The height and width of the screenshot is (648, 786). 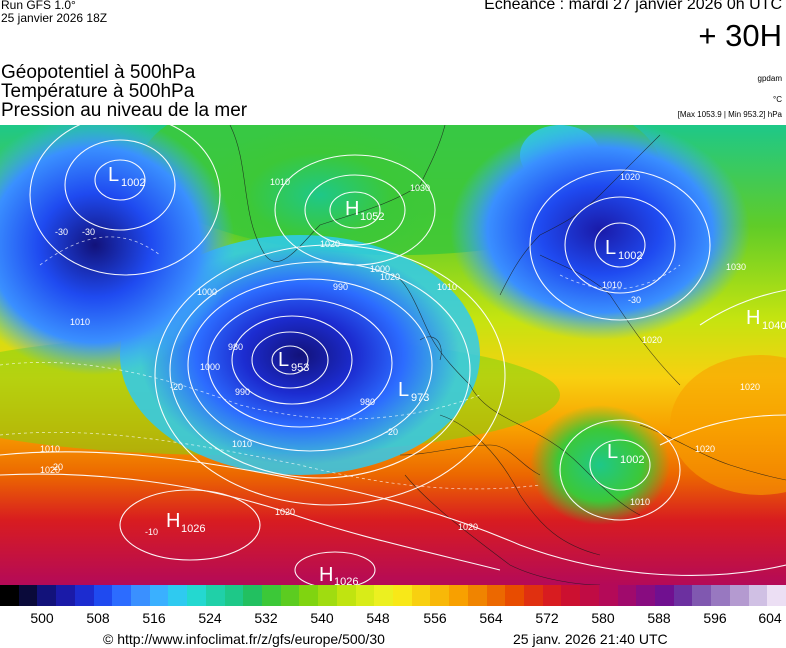 What do you see at coordinates (729, 114) in the screenshot?
I see `unit-pressure-range: [Max 1053.9 | Min 953.2] hPa` at bounding box center [729, 114].